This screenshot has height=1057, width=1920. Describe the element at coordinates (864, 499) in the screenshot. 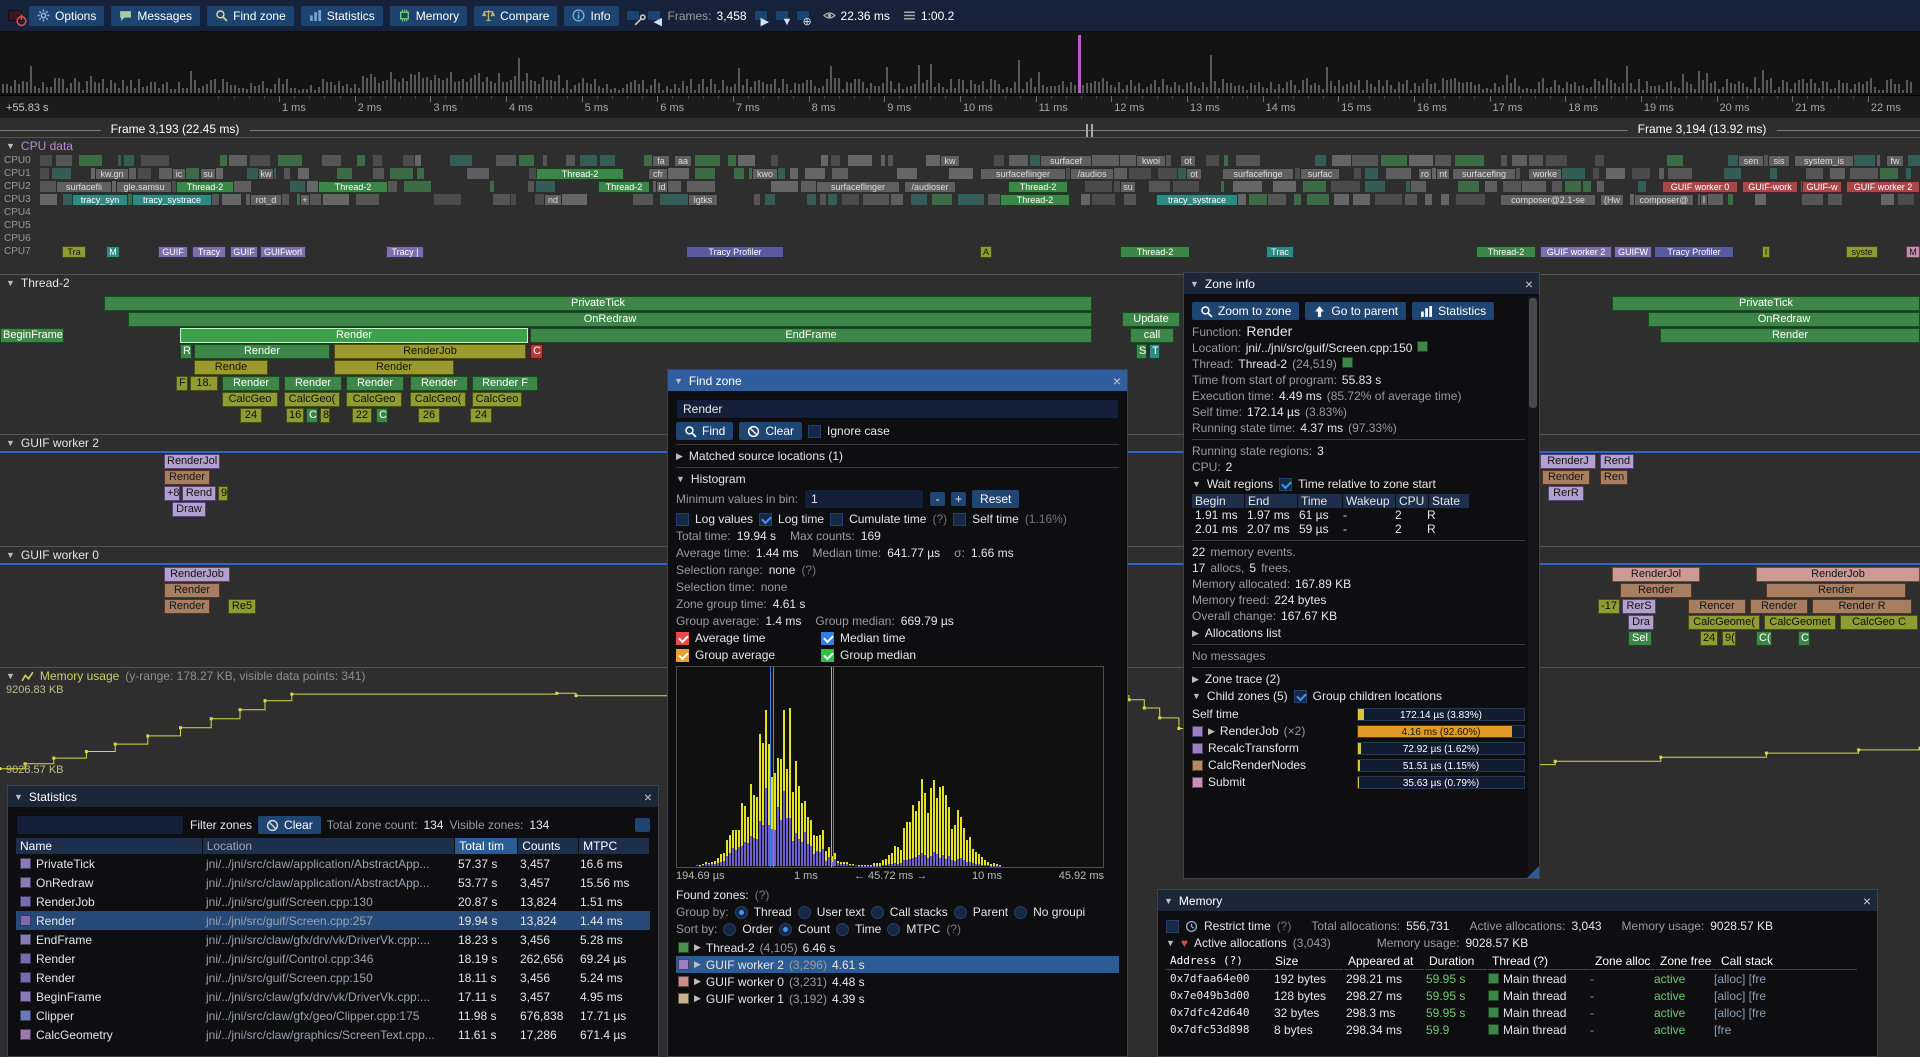

I see `min-bin-input` at that location.